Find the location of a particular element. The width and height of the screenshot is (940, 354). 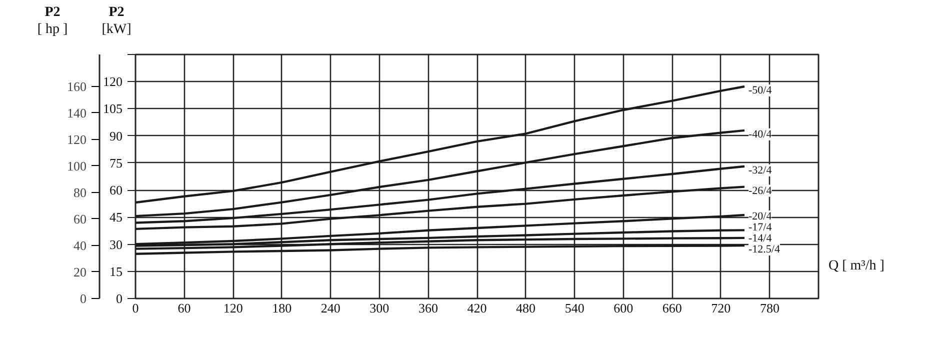

x-tick-label: 780 is located at coordinates (770, 308).